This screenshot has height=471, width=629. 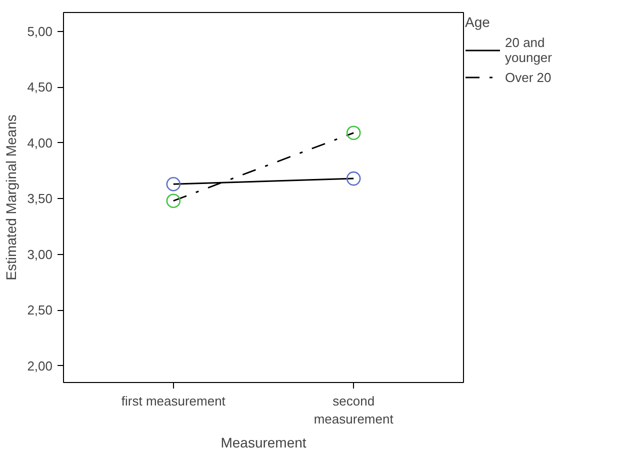 What do you see at coordinates (40, 87) in the screenshot?
I see `y-tick-label: 4,50` at bounding box center [40, 87].